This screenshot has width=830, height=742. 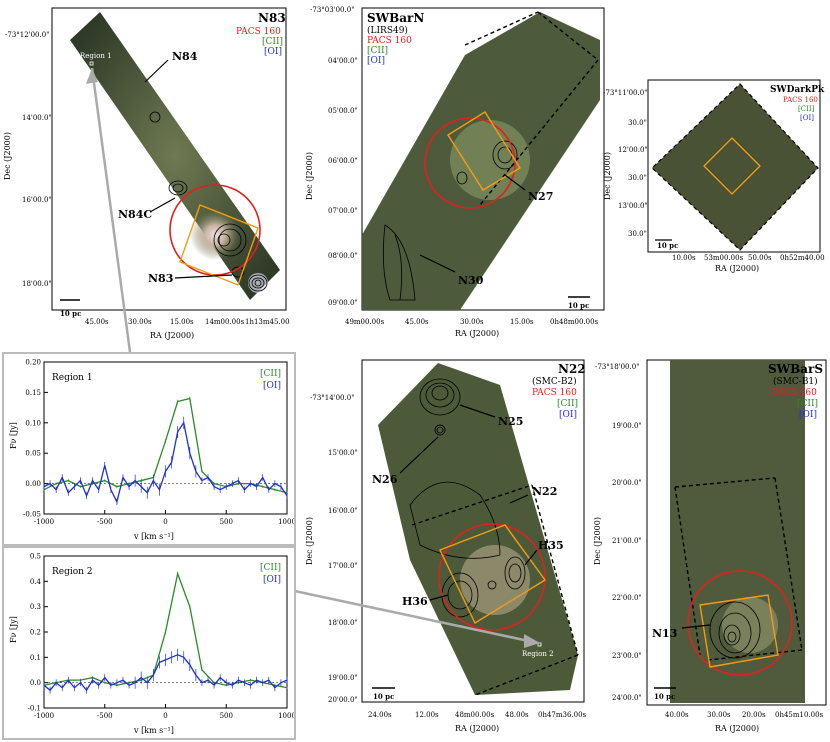 I want to click on n22-ytick-1: 15'00.0", so click(x=343, y=453).